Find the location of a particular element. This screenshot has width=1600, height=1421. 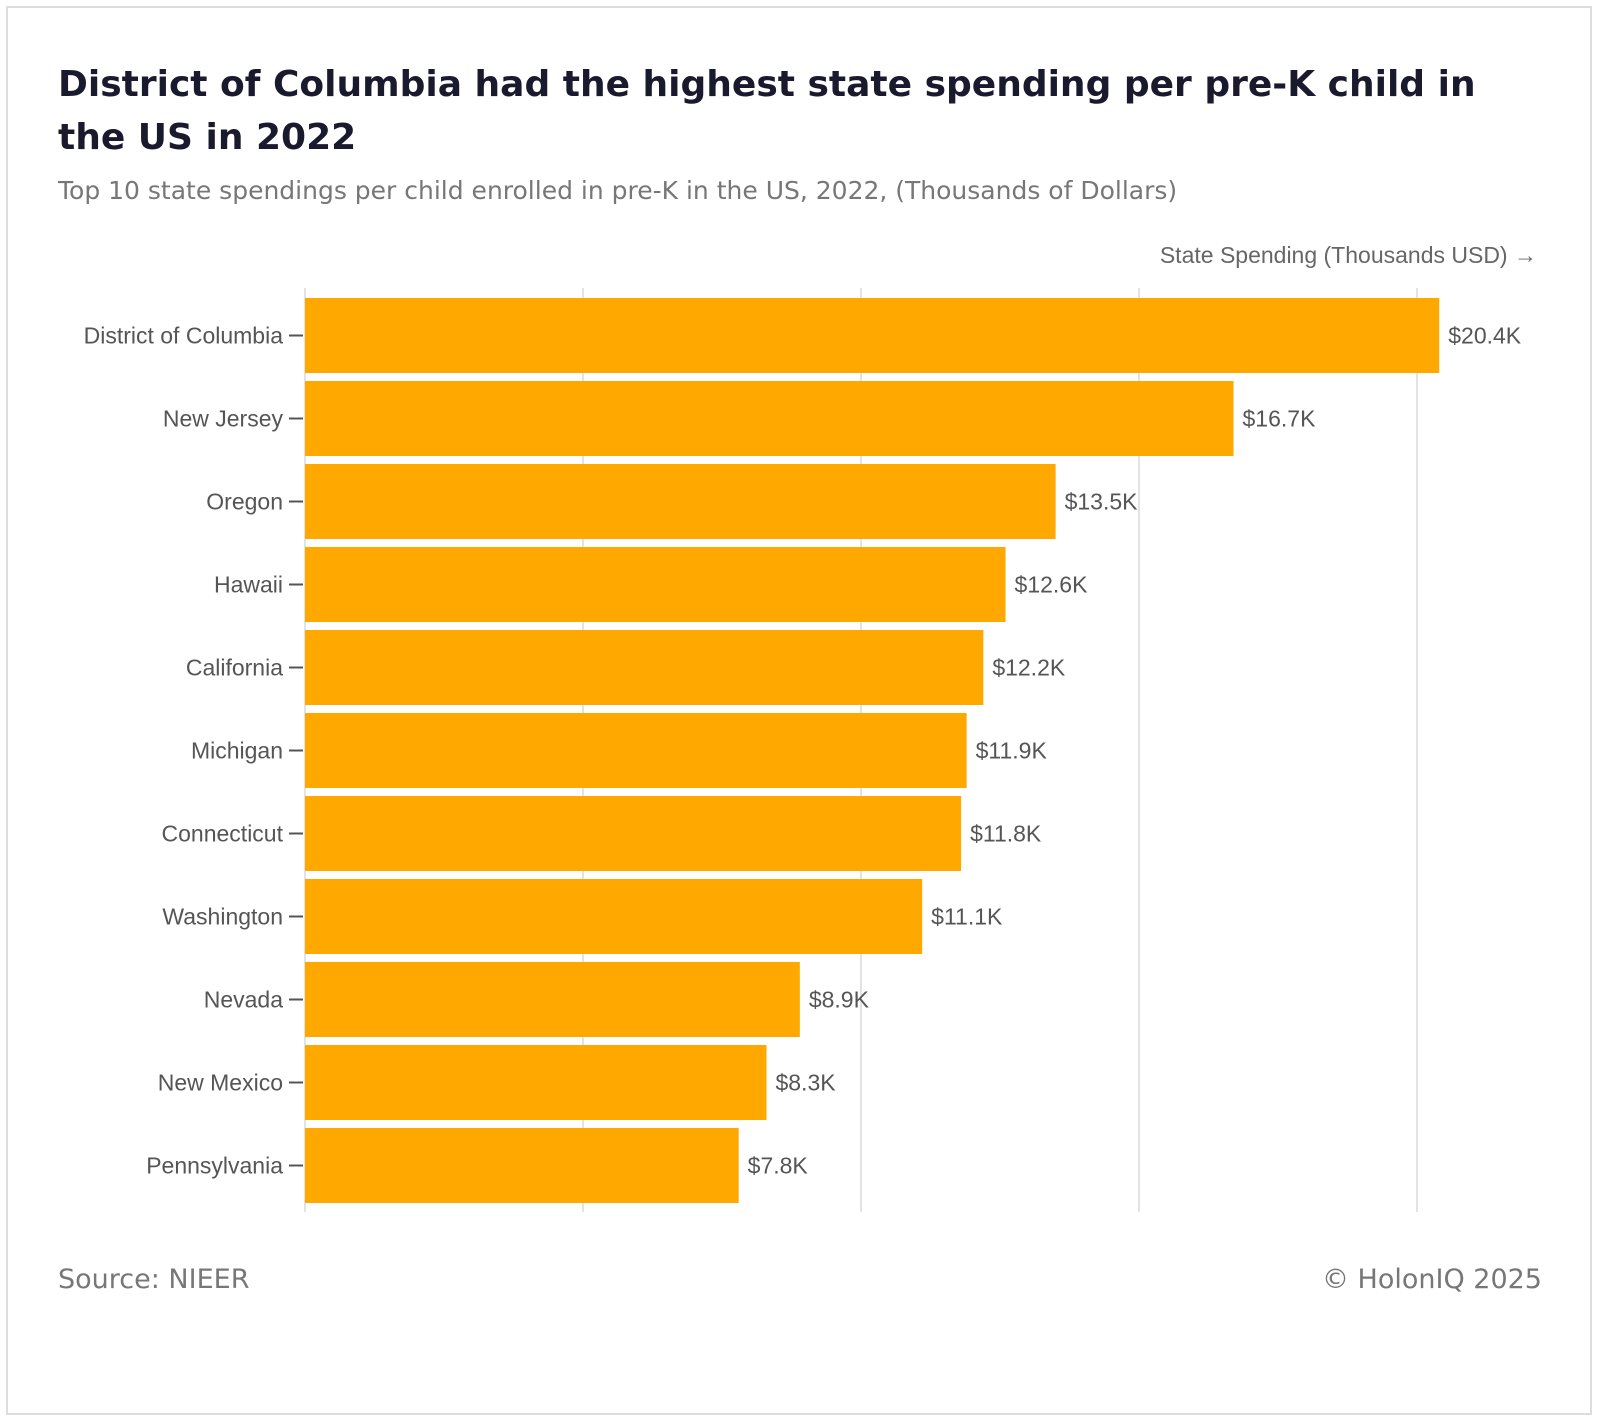

data-label: $7.8K is located at coordinates (778, 1166).